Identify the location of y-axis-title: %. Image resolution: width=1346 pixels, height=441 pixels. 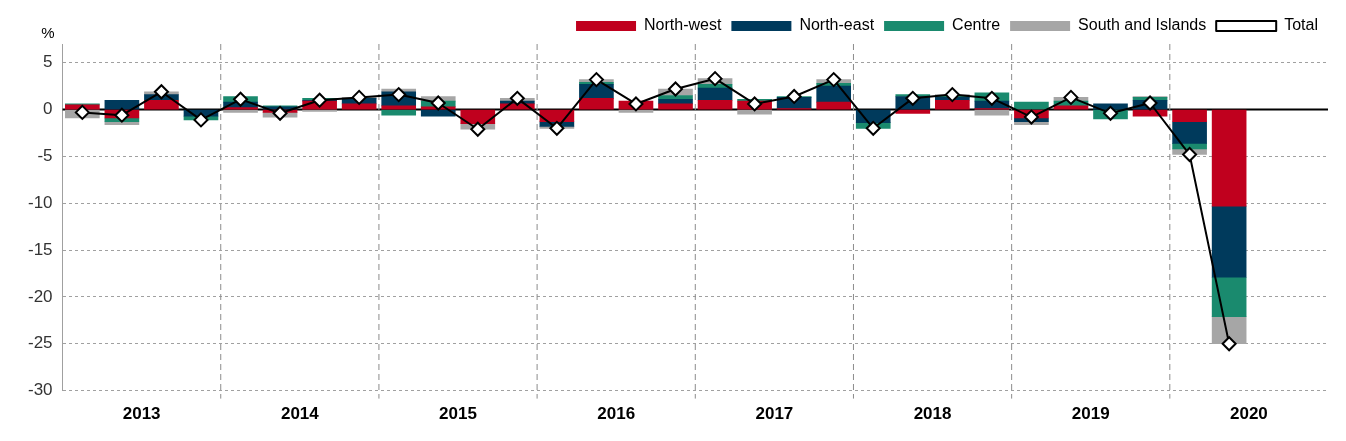
(48, 33).